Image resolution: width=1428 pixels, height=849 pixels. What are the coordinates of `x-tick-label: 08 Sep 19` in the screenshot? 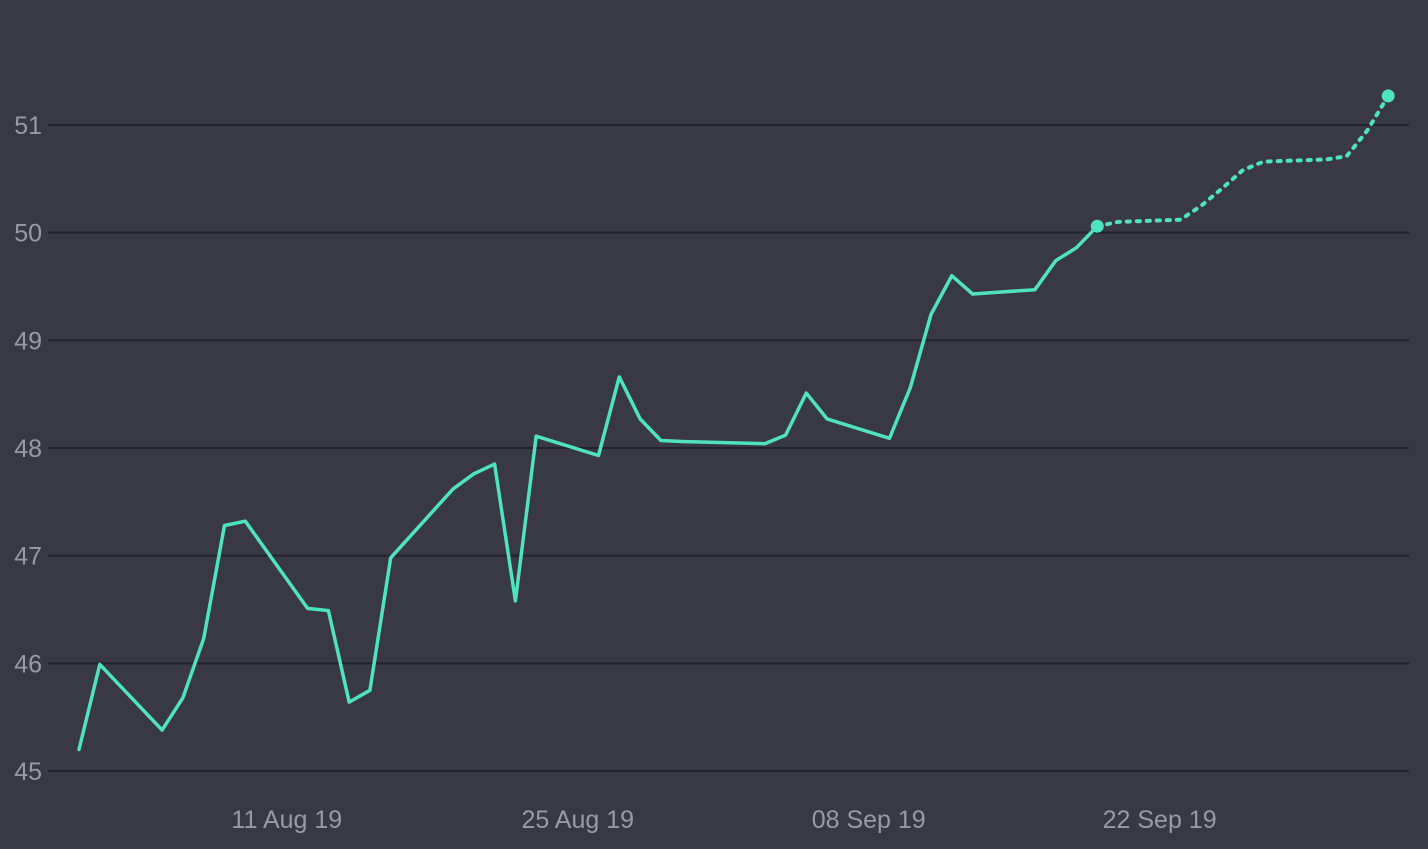 It's located at (869, 820).